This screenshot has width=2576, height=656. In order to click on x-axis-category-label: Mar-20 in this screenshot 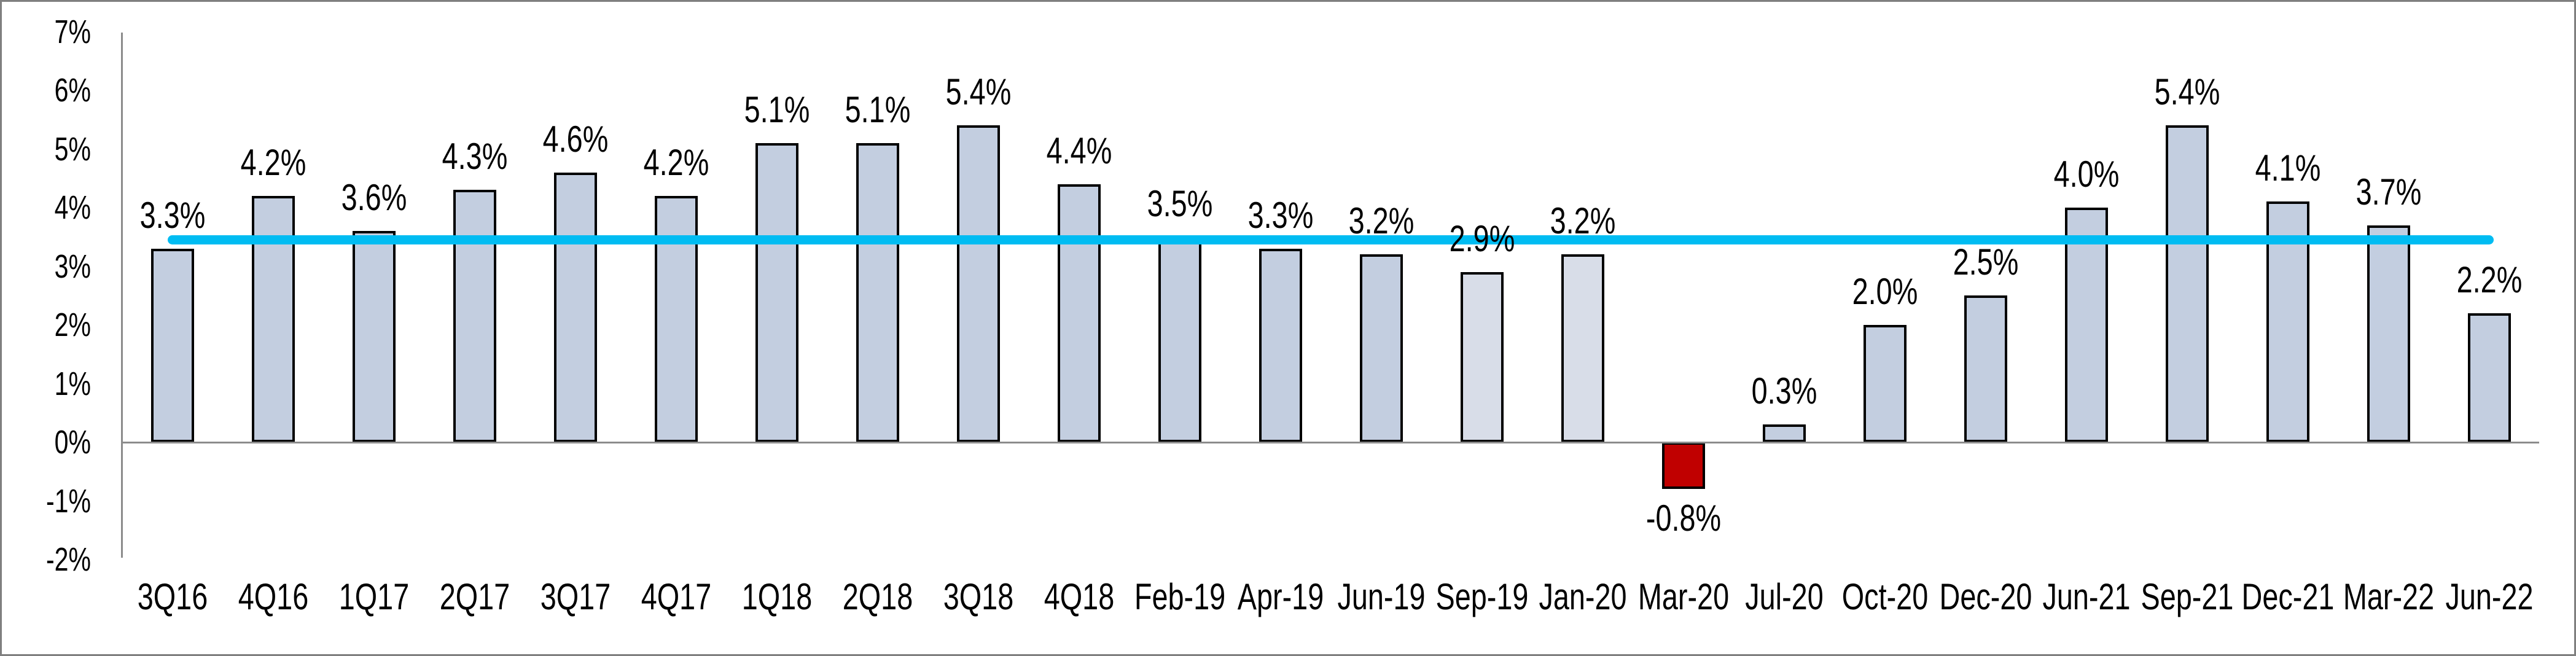, I will do `click(1683, 596)`.